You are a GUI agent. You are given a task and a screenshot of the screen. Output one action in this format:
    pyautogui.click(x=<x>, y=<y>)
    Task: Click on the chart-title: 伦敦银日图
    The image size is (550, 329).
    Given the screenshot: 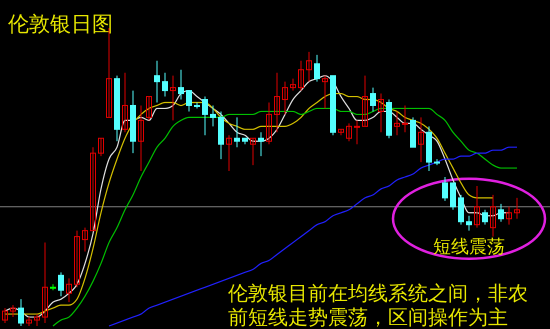 What is the action you would take?
    pyautogui.click(x=60, y=24)
    